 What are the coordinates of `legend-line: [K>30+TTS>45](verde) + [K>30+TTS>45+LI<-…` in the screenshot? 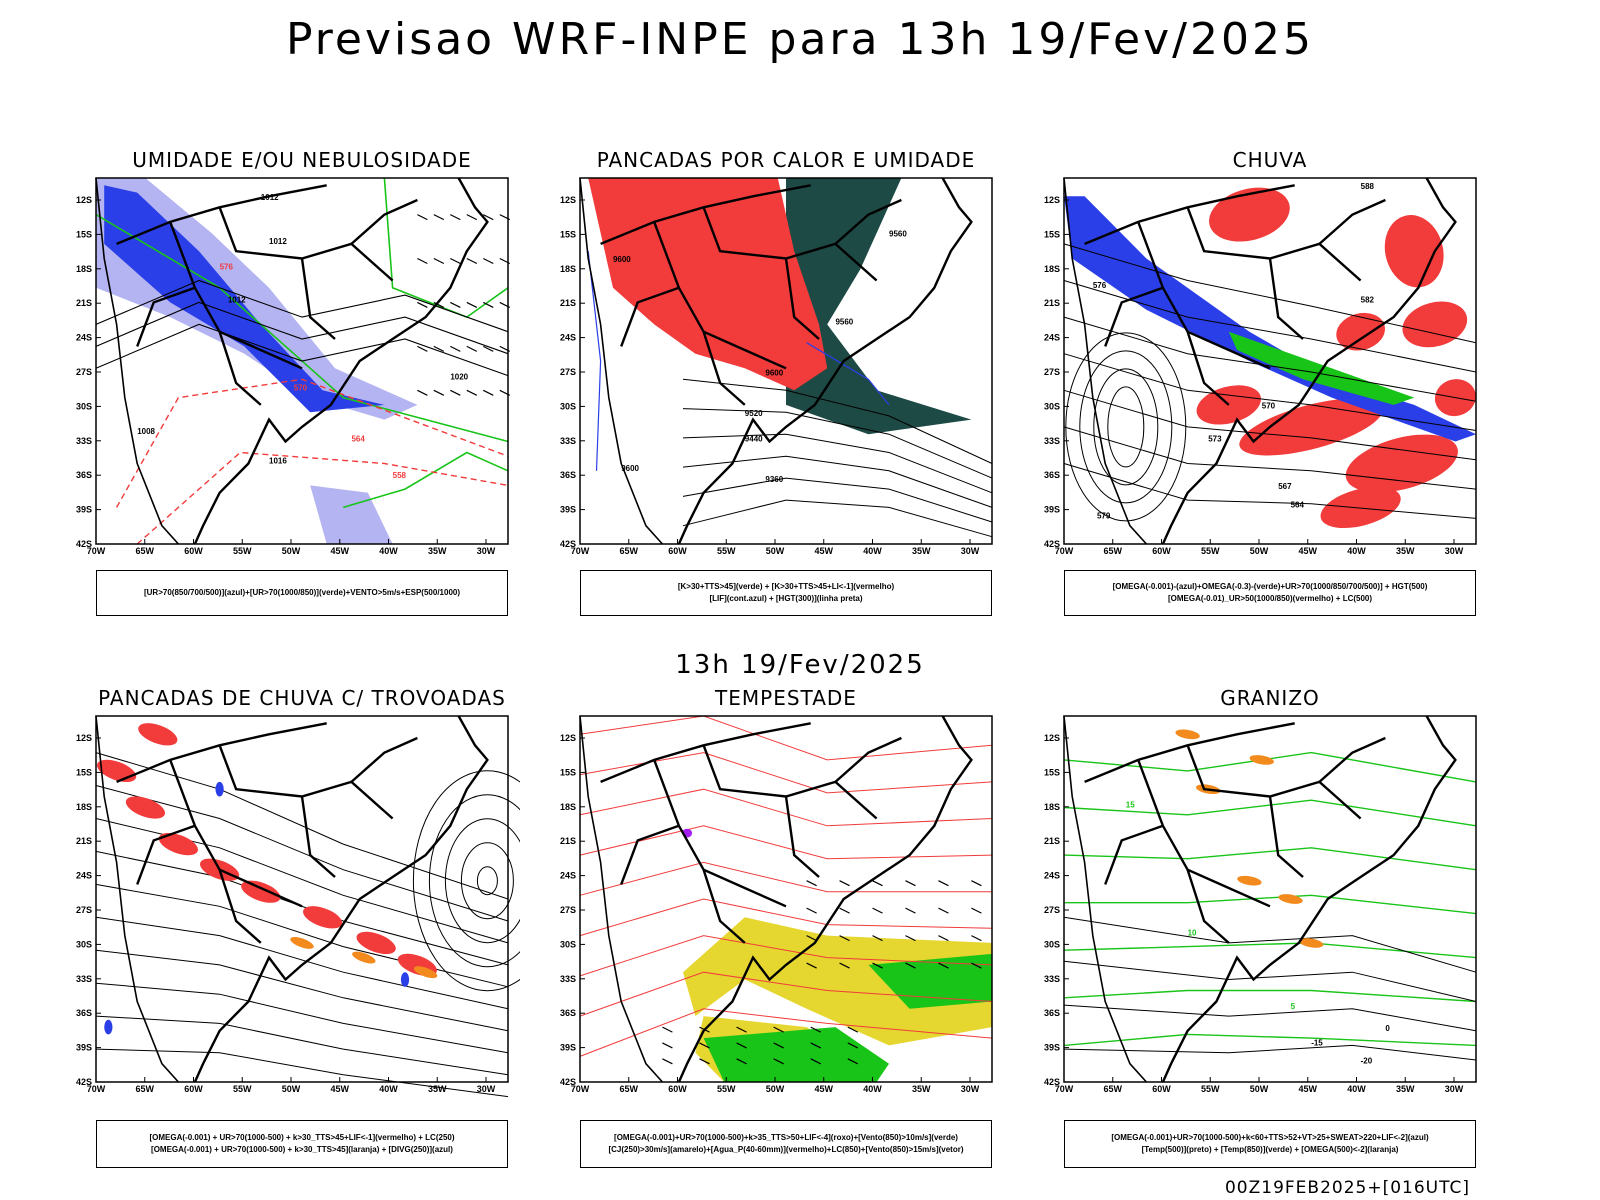 It's located at (786, 586).